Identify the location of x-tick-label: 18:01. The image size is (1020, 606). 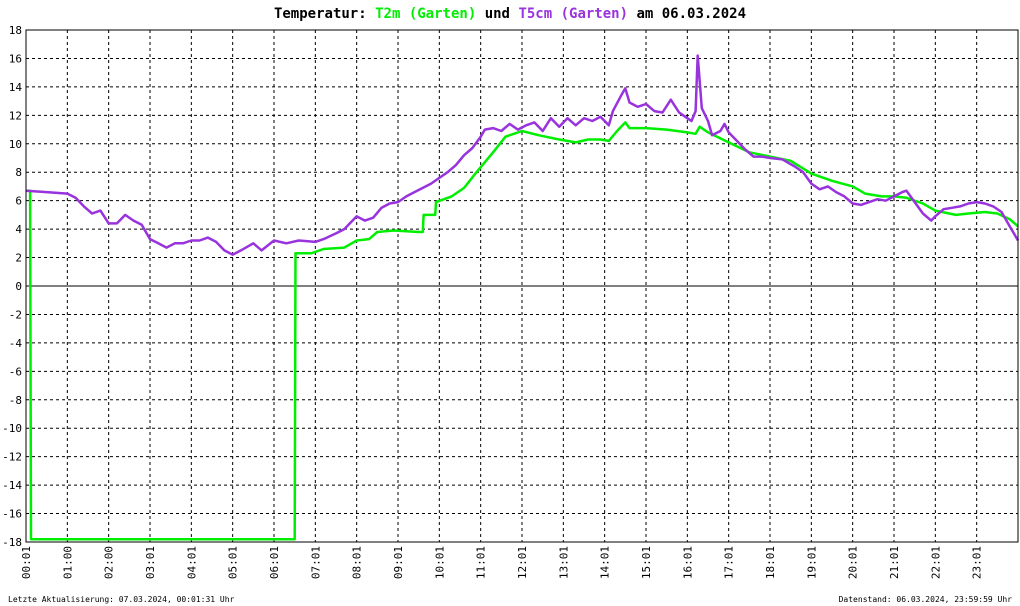
(770, 562).